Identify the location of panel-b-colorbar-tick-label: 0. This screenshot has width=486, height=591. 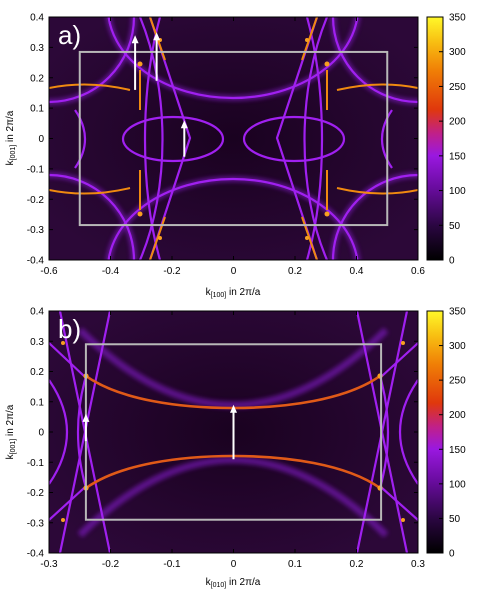
(452, 554).